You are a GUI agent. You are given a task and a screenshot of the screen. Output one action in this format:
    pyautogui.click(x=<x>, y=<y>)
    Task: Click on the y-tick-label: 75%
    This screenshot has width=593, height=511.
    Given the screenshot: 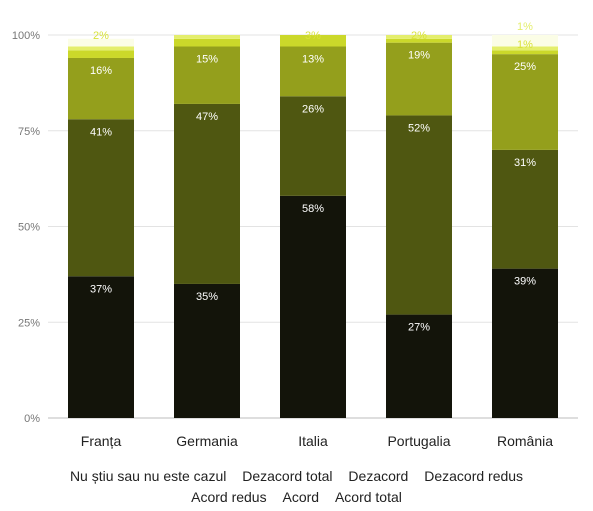 What is the action you would take?
    pyautogui.click(x=29, y=132)
    